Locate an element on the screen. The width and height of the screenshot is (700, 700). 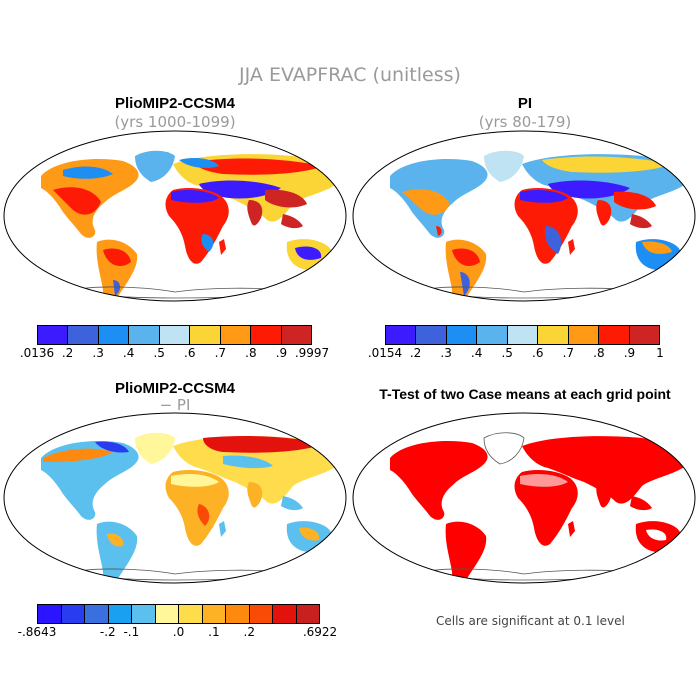
colorbar-diff is located at coordinates (178, 614).